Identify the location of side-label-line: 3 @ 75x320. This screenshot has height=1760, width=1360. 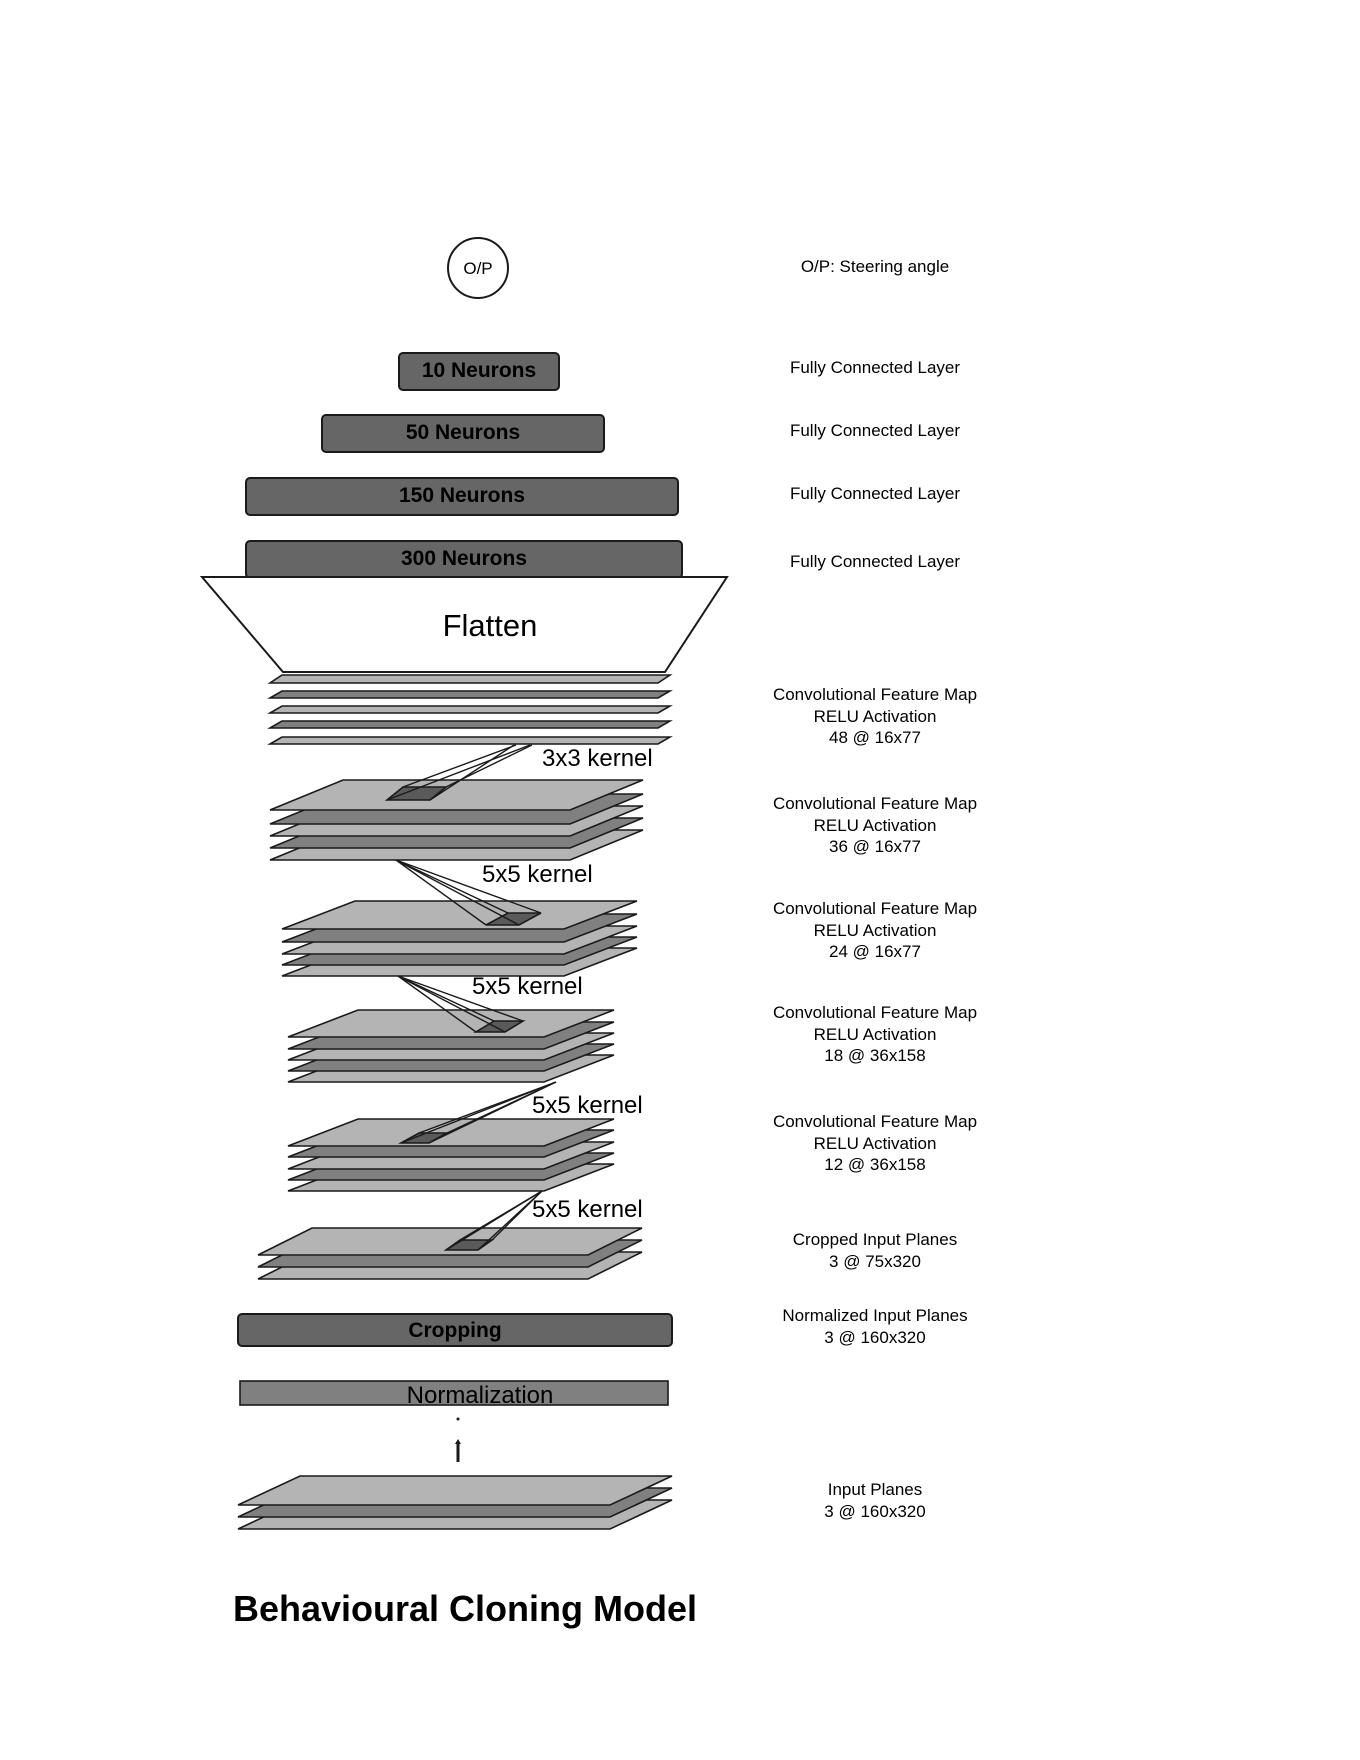
(875, 1261).